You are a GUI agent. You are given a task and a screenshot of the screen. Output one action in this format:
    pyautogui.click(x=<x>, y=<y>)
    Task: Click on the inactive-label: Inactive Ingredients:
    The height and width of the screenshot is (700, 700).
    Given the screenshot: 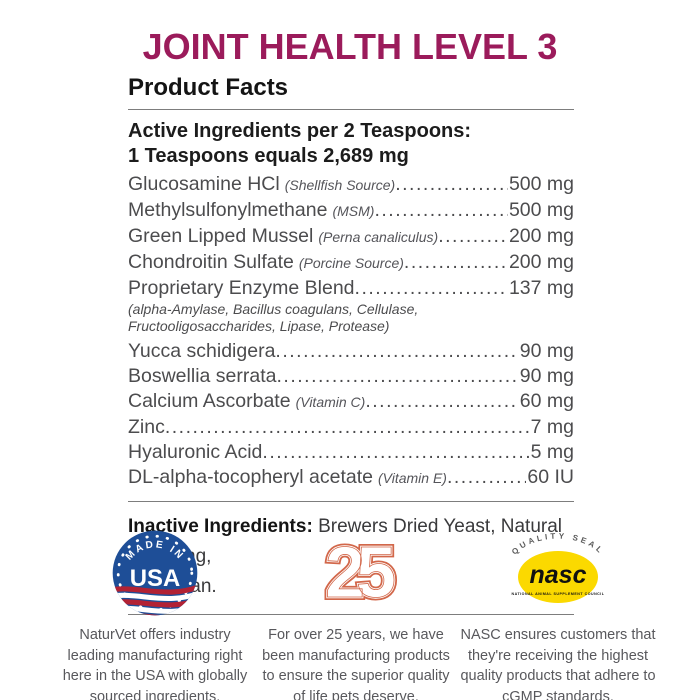 What is the action you would take?
    pyautogui.click(x=220, y=526)
    